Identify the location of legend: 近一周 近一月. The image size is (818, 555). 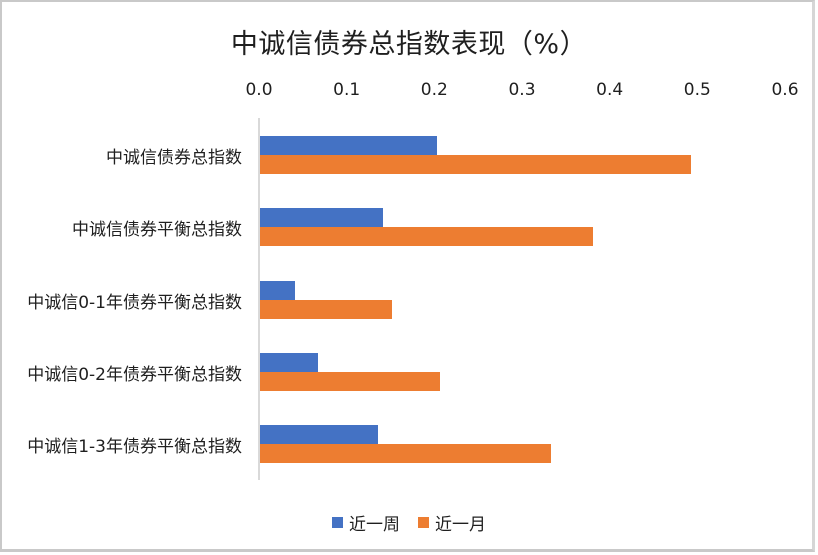
(409, 522).